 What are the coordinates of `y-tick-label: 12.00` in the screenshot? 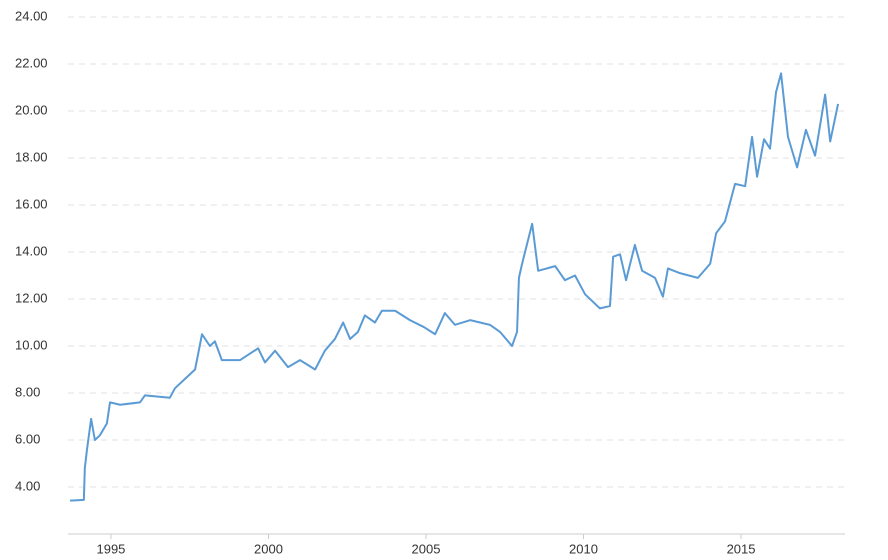 It's located at (31, 297).